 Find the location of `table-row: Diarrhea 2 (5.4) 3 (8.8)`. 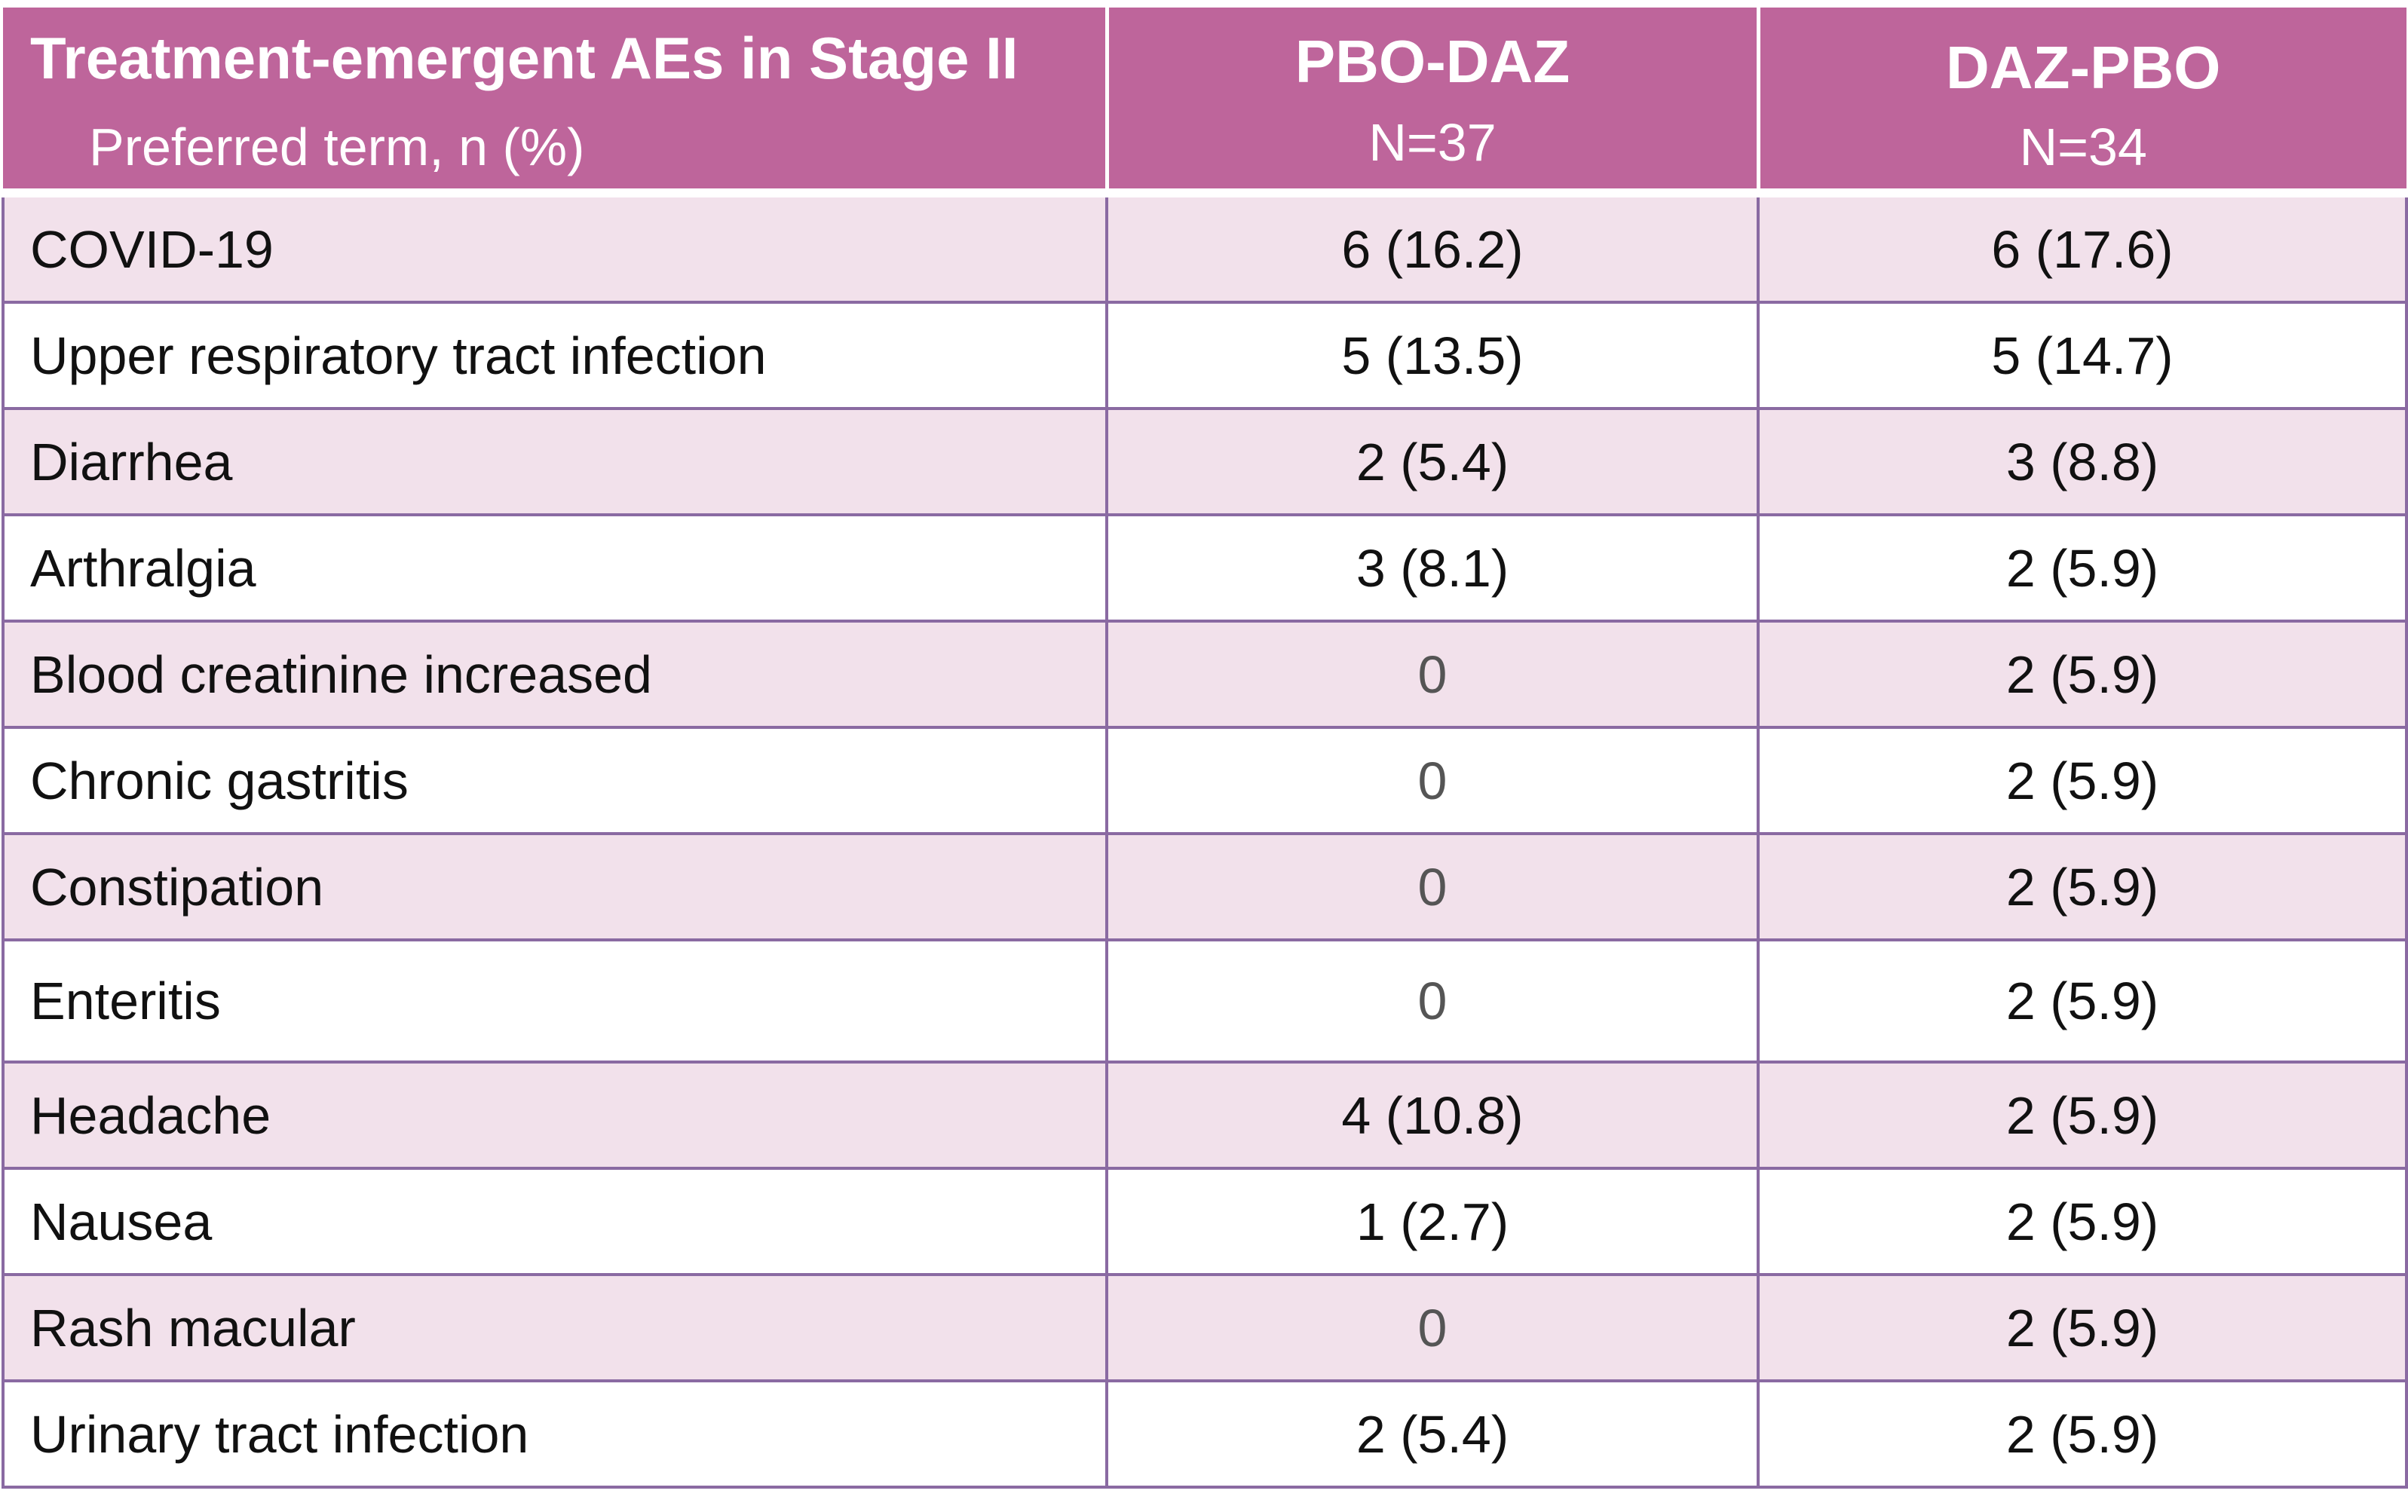

table-row: Diarrhea 2 (5.4) 3 (8.8) is located at coordinates (1205, 463).